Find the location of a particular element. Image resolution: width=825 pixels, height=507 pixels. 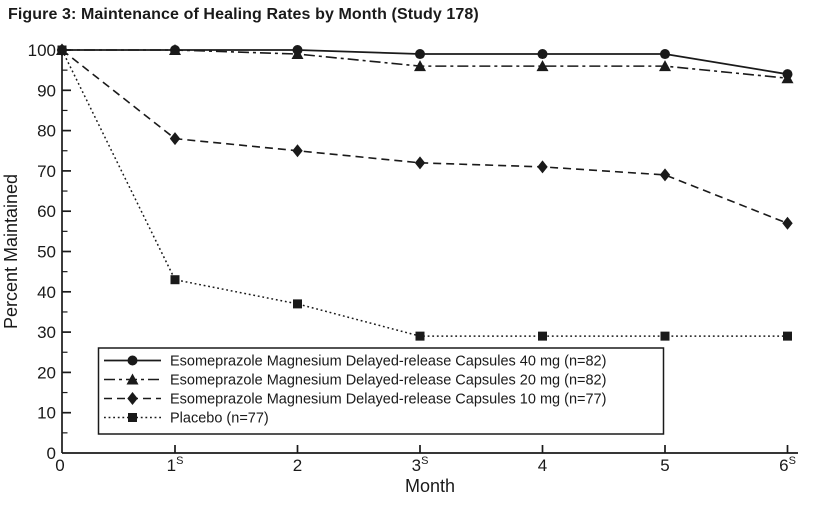

legend-box is located at coordinates (381, 391).